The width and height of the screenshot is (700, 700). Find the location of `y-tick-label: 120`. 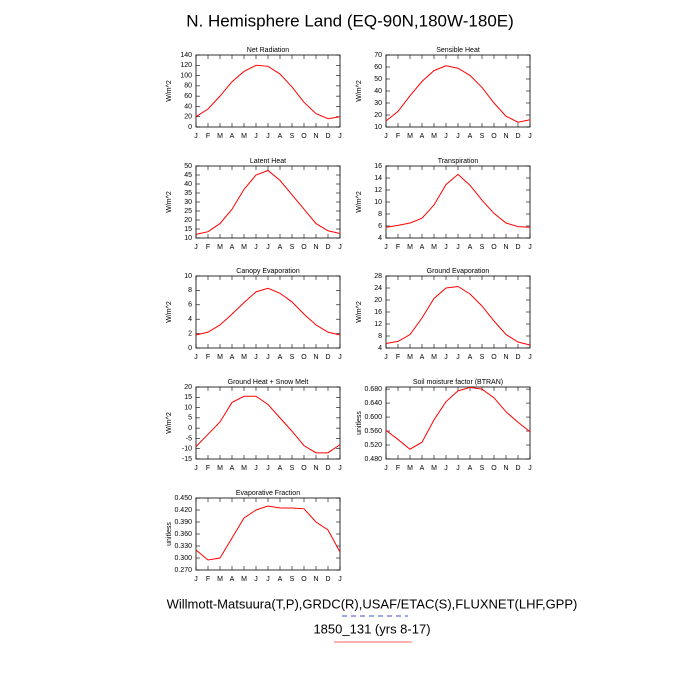

y-tick-label: 120 is located at coordinates (186, 65).